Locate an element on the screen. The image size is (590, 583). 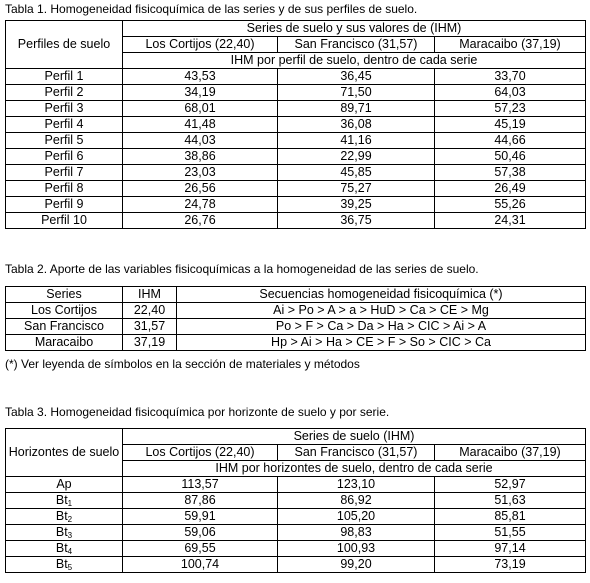
horizon-subscript: 4 is located at coordinates (70, 551).